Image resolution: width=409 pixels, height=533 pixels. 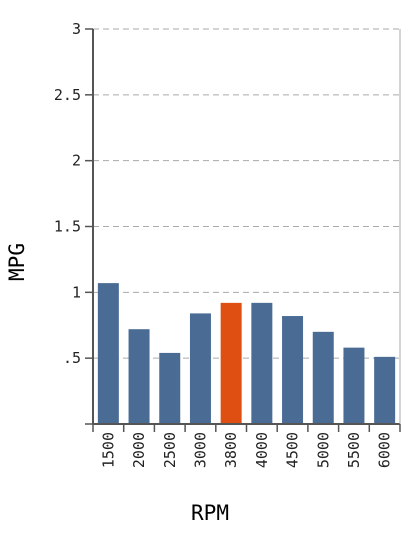 What do you see at coordinates (139, 376) in the screenshot?
I see `bar-2000` at bounding box center [139, 376].